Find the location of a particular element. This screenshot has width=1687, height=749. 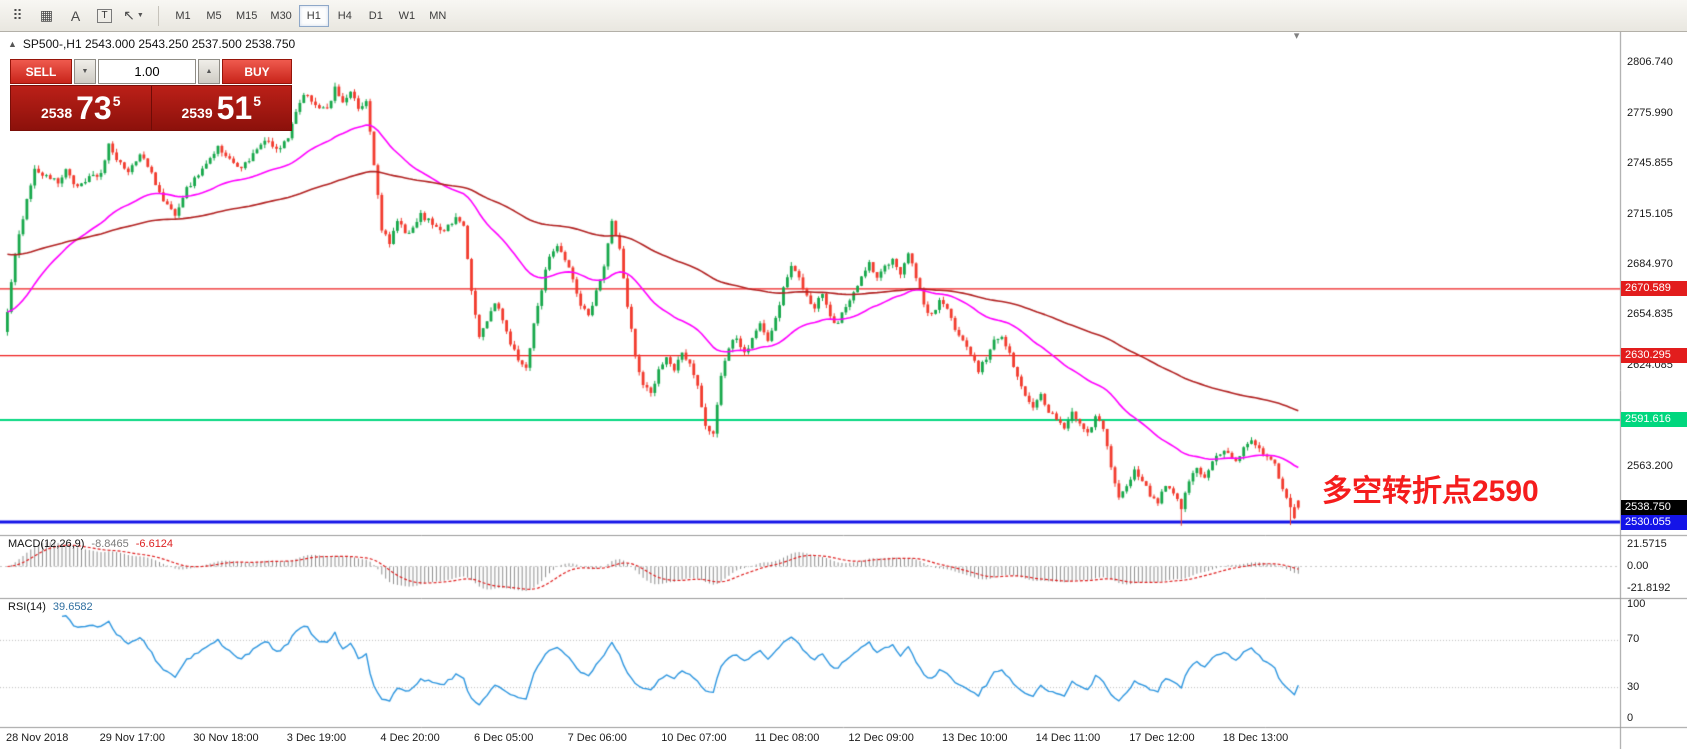

chart-annotation-text: 多空转折点2590 is located at coordinates (1430, 491).